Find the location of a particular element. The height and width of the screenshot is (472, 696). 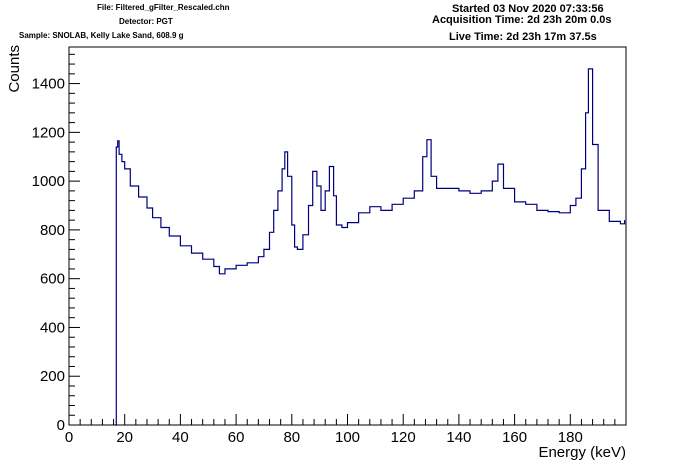

live-time: Live Time: 2d 23h 17m 37.5s is located at coordinates (523, 37).